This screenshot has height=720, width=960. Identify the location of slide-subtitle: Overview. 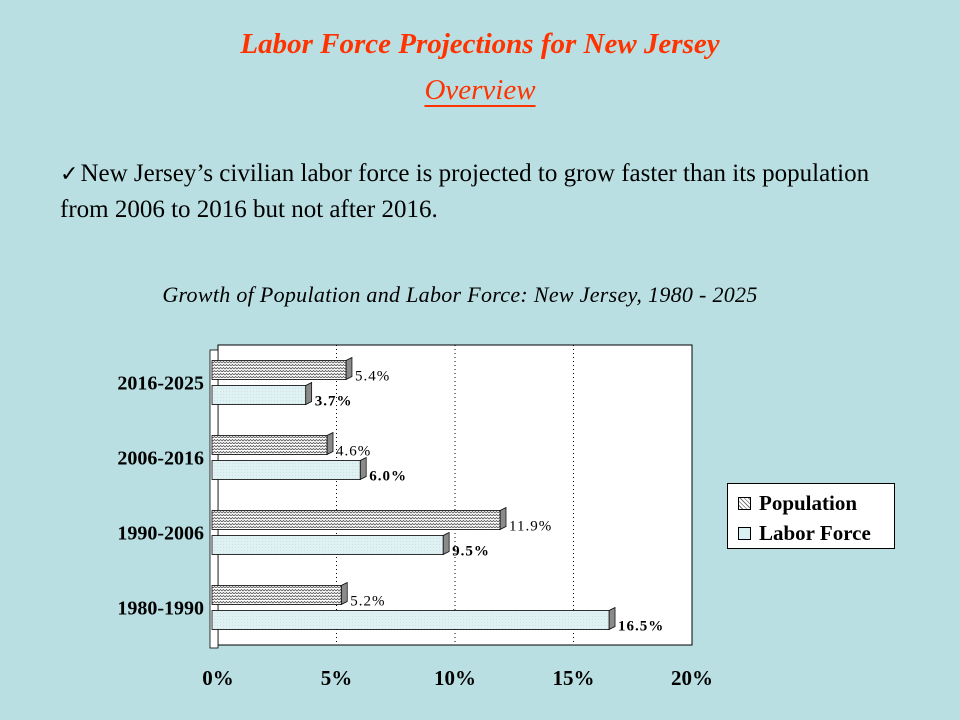
(480, 90).